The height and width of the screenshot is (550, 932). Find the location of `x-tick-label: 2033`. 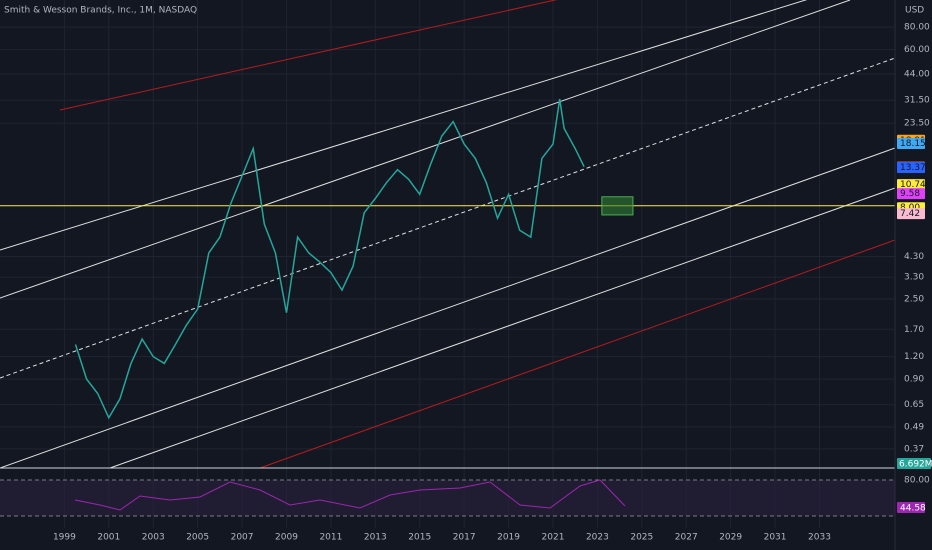

x-tick-label: 2033 is located at coordinates (819, 538).